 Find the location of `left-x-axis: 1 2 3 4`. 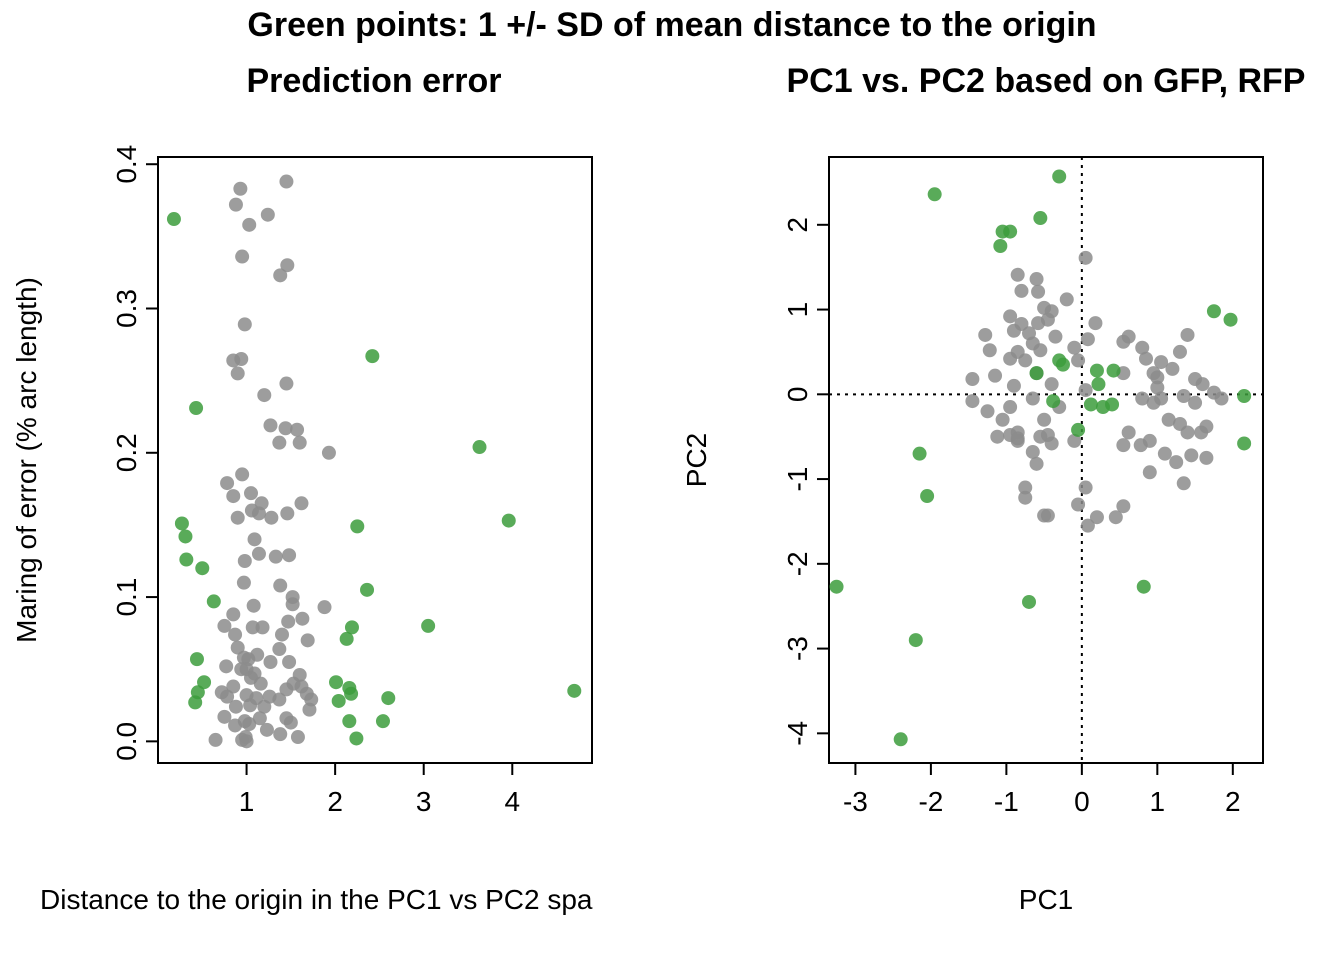

left-x-axis: 1 2 3 4 is located at coordinates (379, 790).